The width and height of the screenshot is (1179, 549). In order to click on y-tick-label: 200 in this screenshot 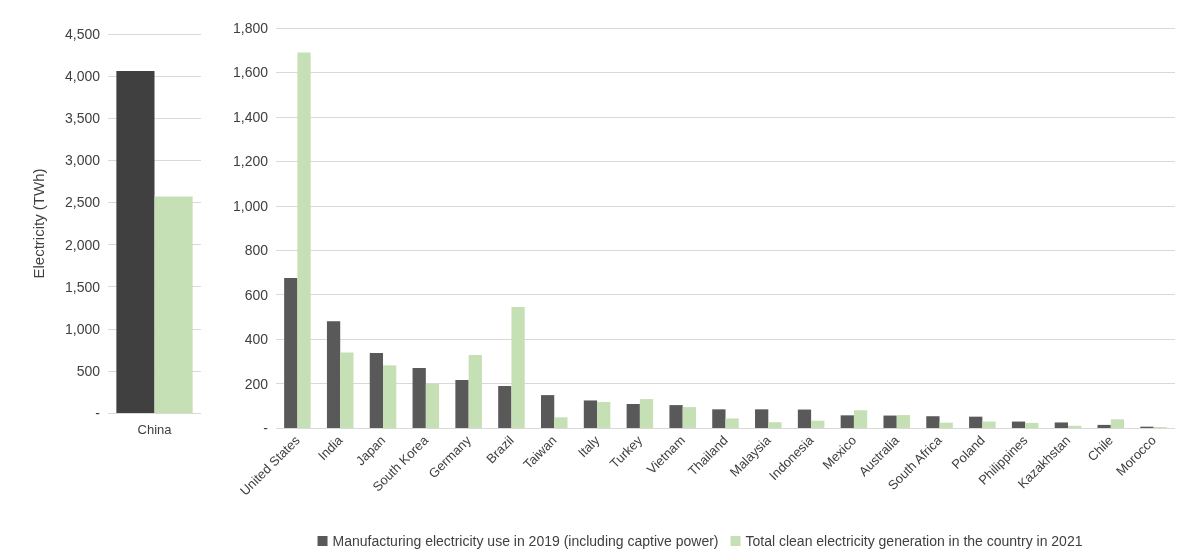, I will do `click(256, 383)`.